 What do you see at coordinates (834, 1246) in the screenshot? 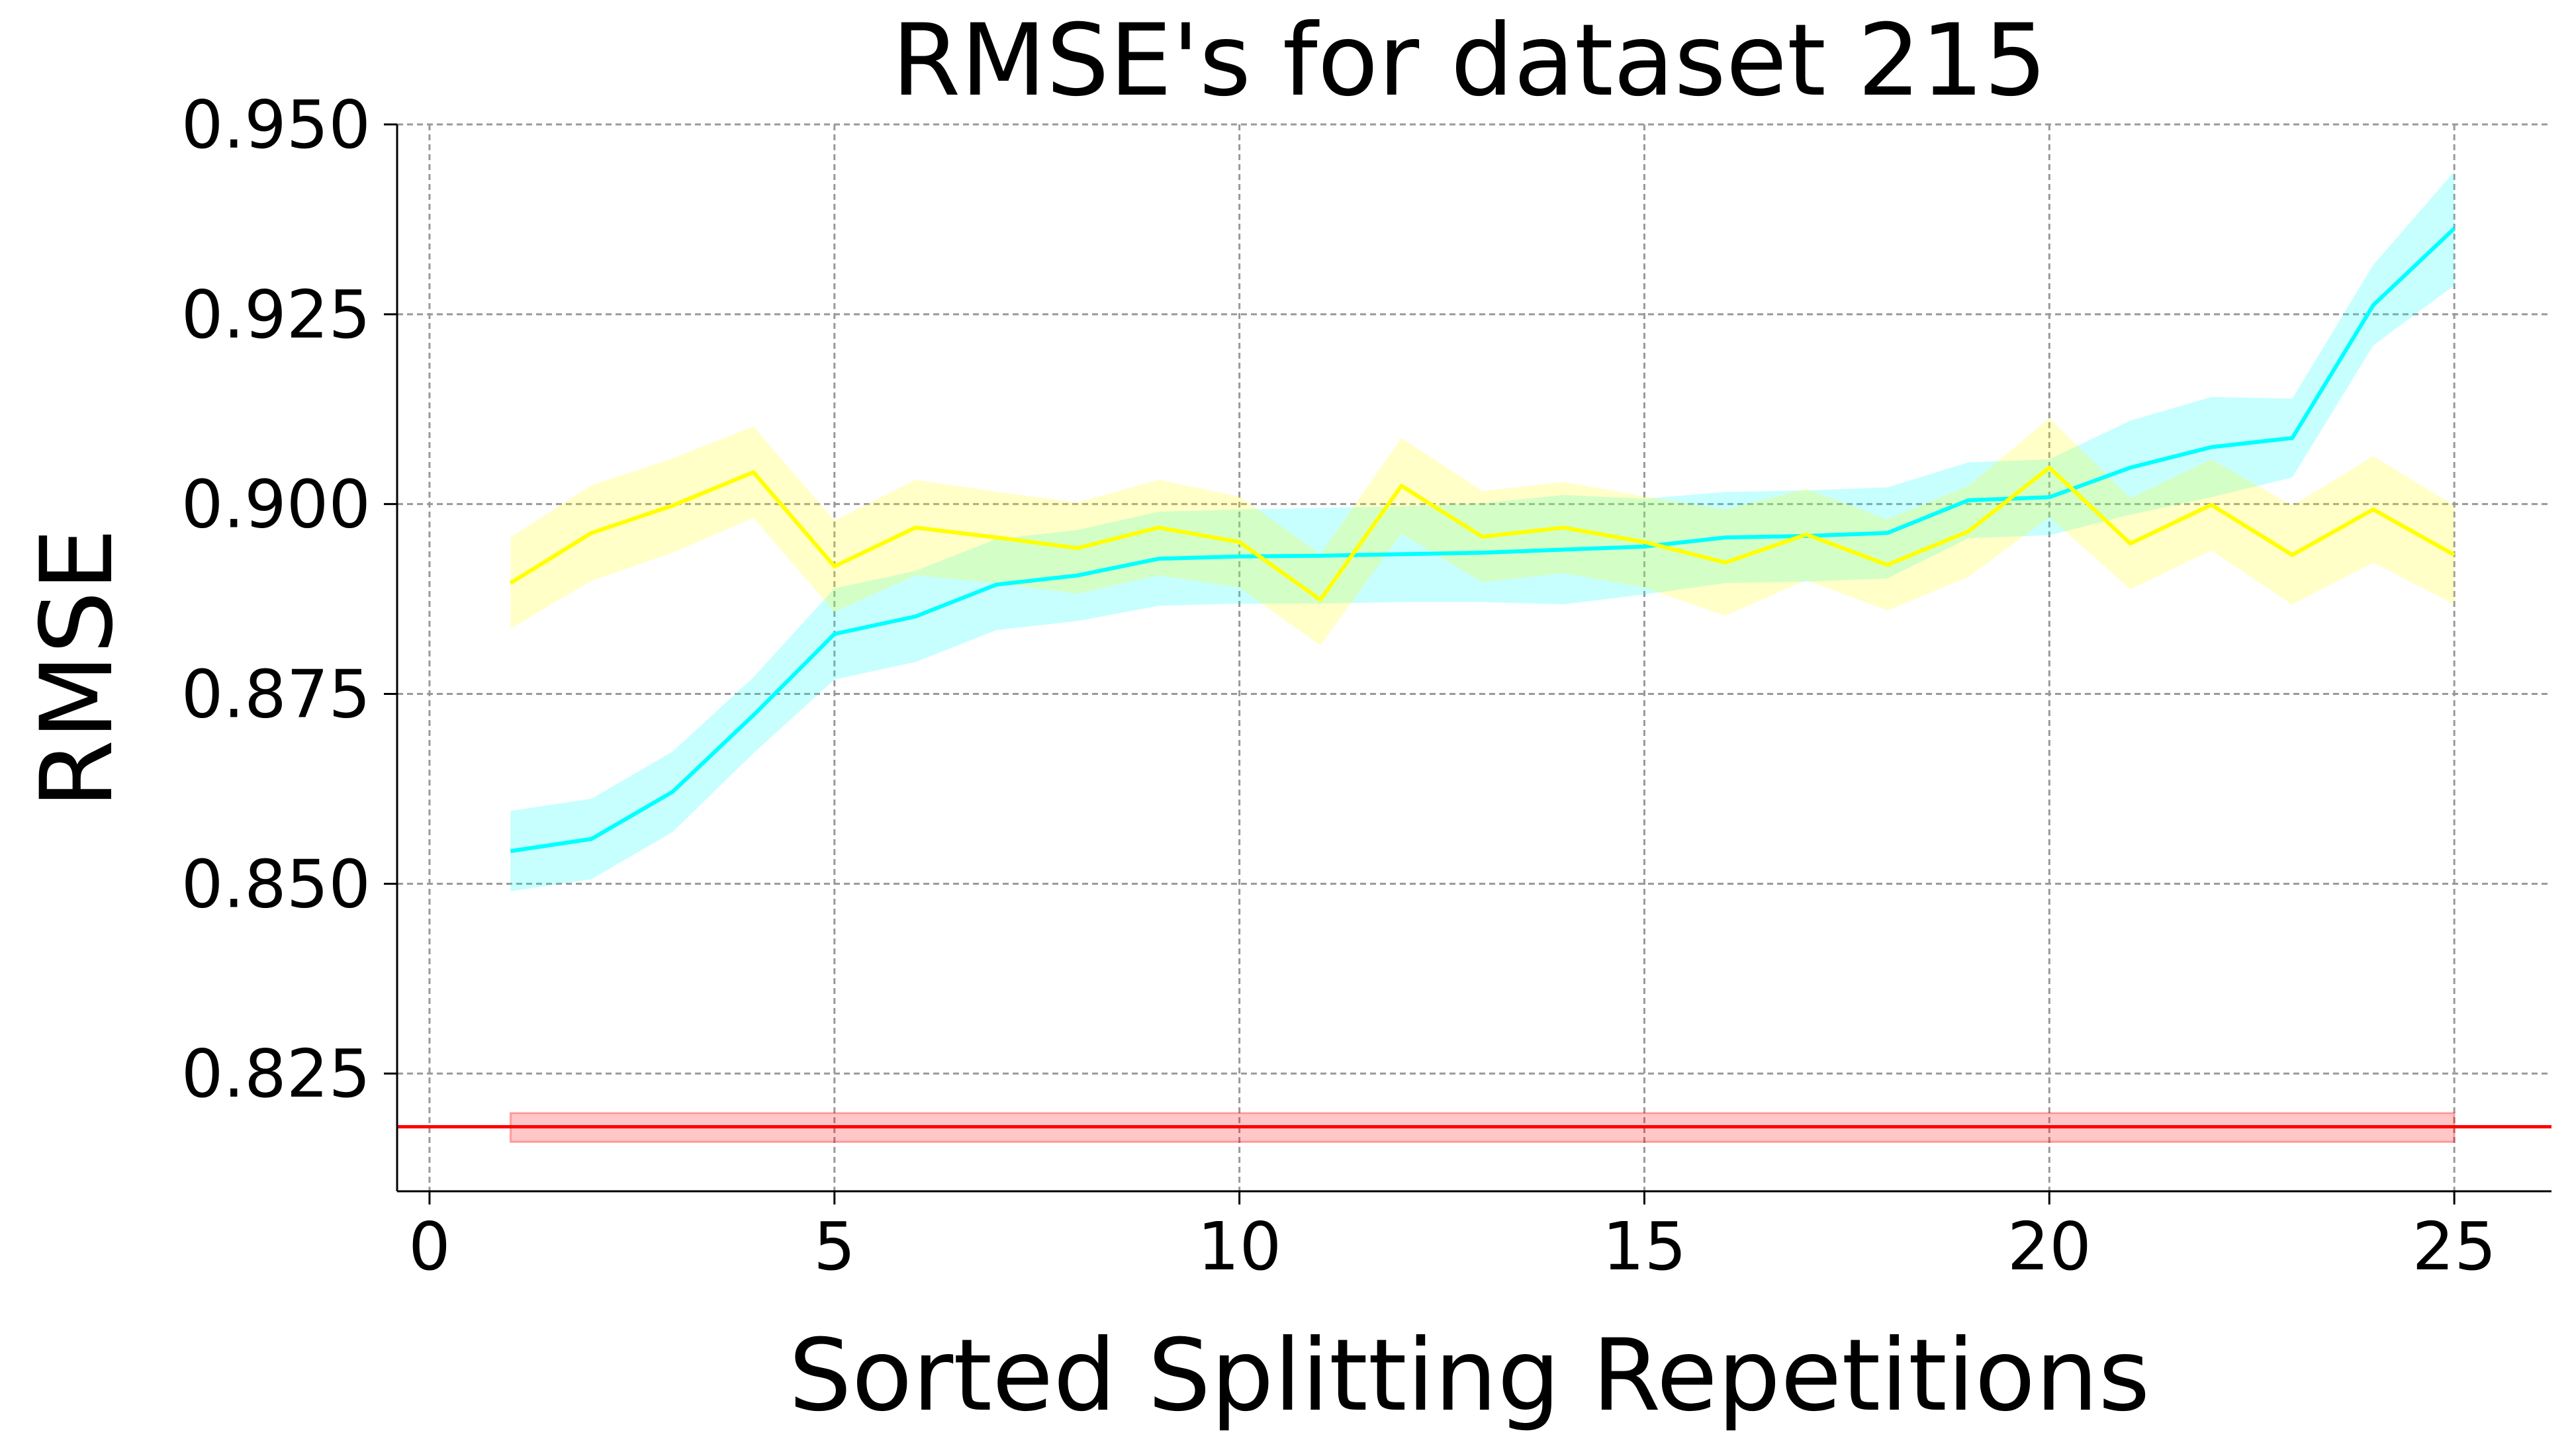
I see `x-tick-label: 5` at bounding box center [834, 1246].